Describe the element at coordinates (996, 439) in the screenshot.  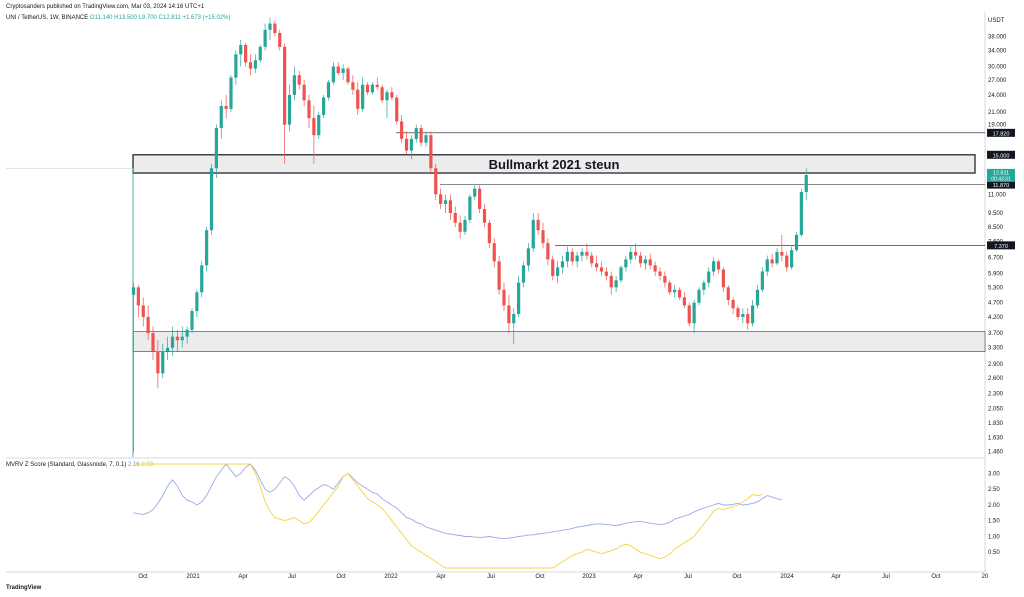
I see `y-tick-25: 1.630` at that location.